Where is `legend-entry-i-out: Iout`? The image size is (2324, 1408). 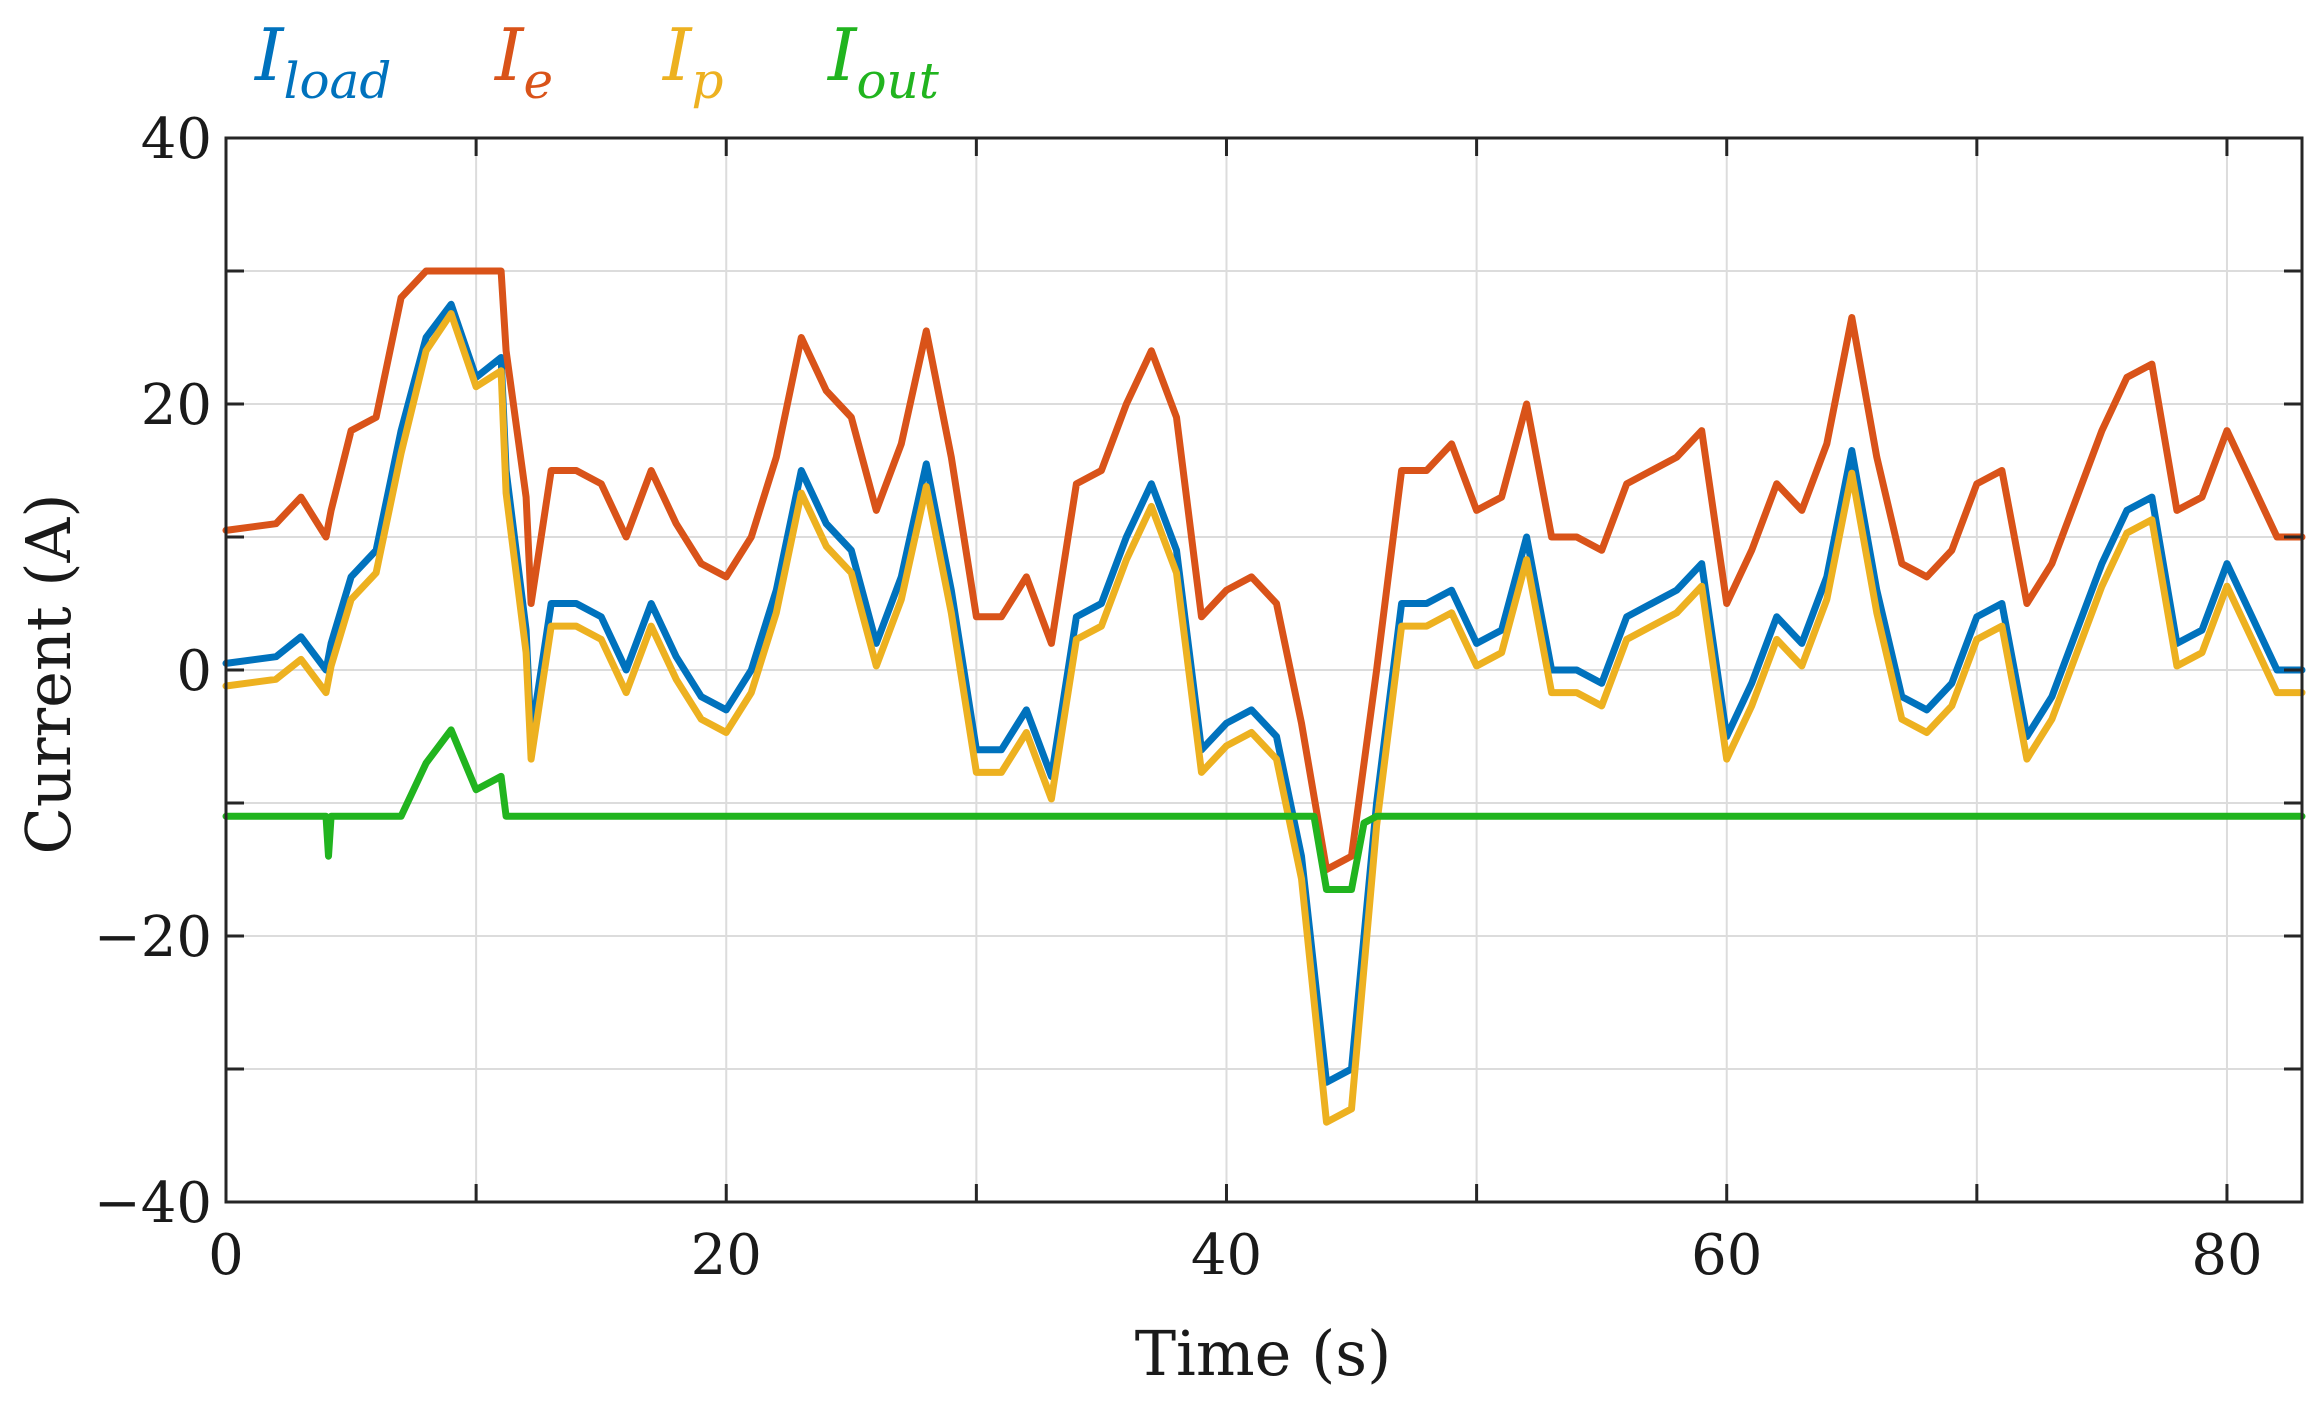
legend-entry-i-out: Iout is located at coordinates (883, 61).